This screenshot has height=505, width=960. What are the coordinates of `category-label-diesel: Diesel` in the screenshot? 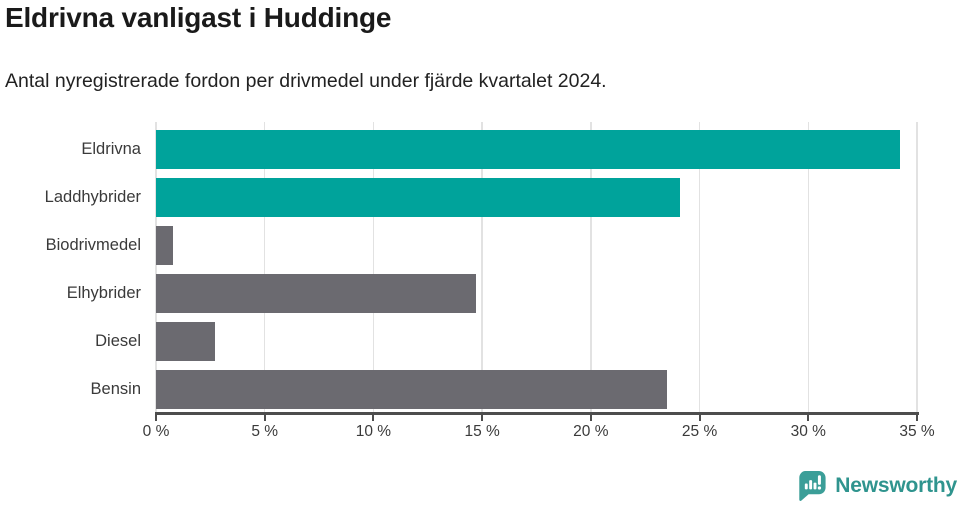 It's located at (118, 341).